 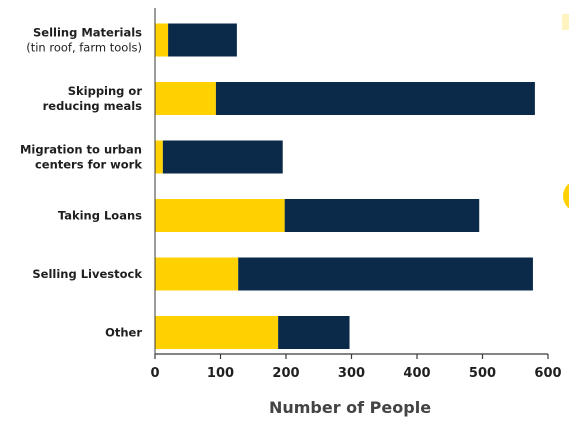 I want to click on decorative-edge-circle, so click(x=566, y=196).